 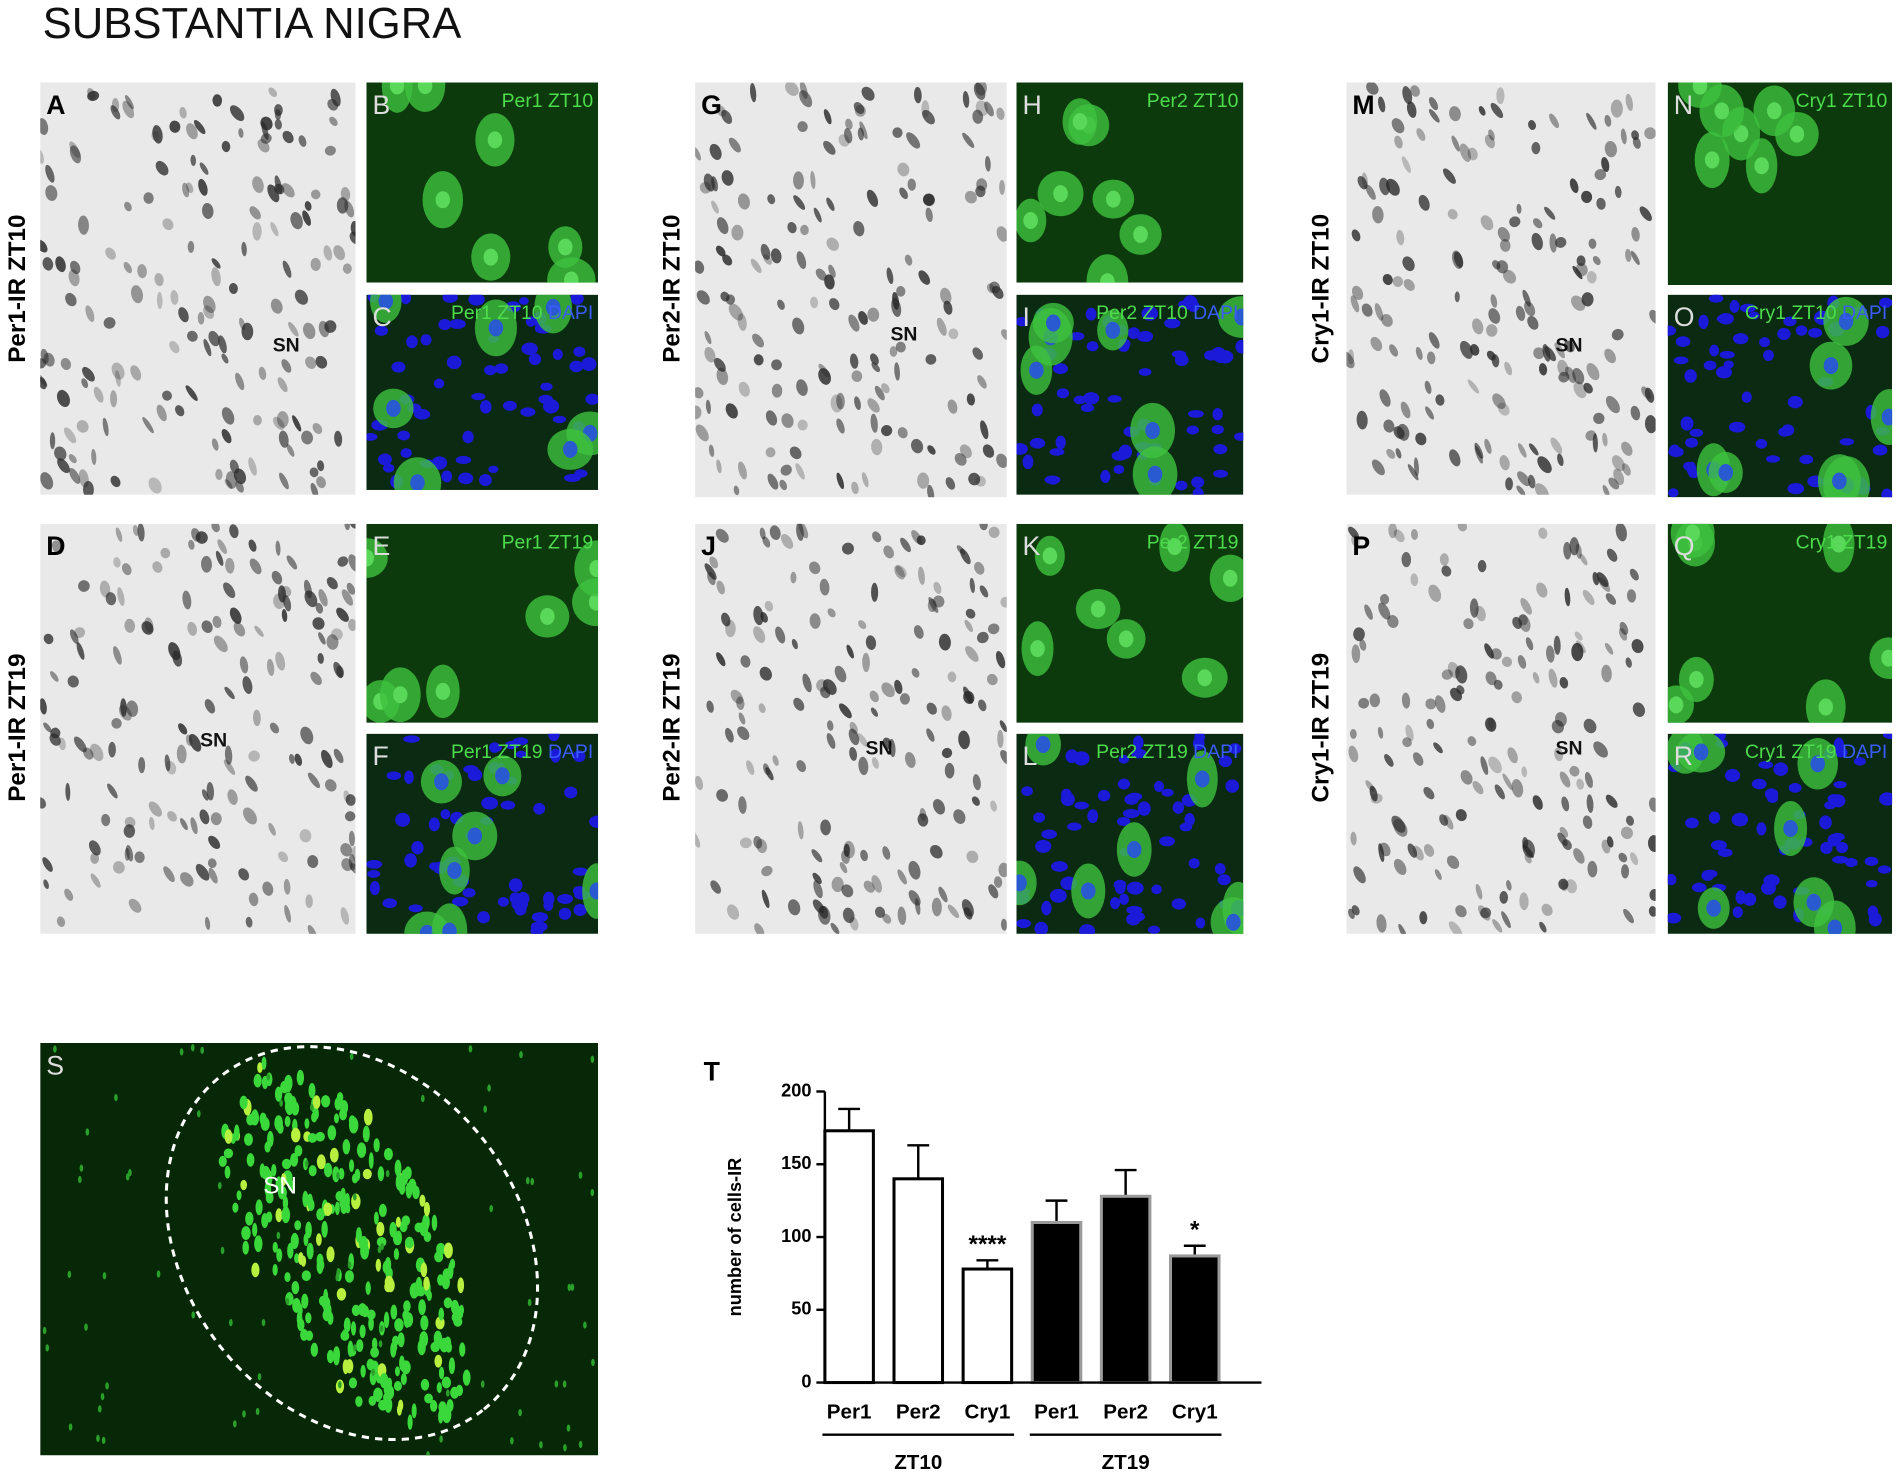 What do you see at coordinates (319, 1249) in the screenshot?
I see `micrograph` at bounding box center [319, 1249].